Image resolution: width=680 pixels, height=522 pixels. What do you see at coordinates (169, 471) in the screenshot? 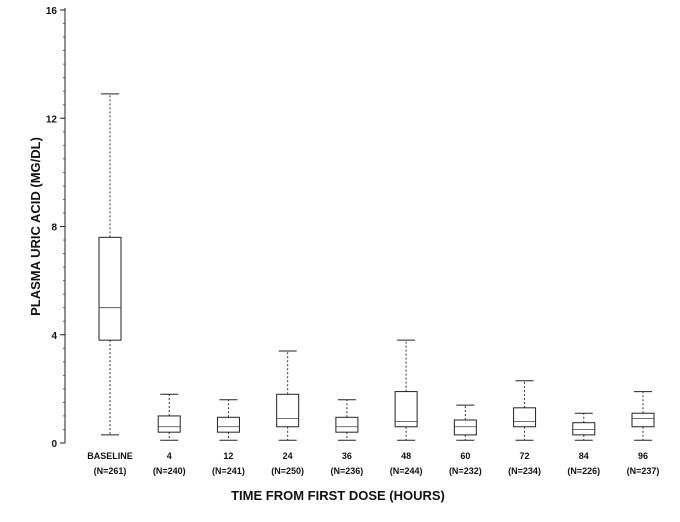
I see `x-category-n-label: (N=240)` at bounding box center [169, 471].